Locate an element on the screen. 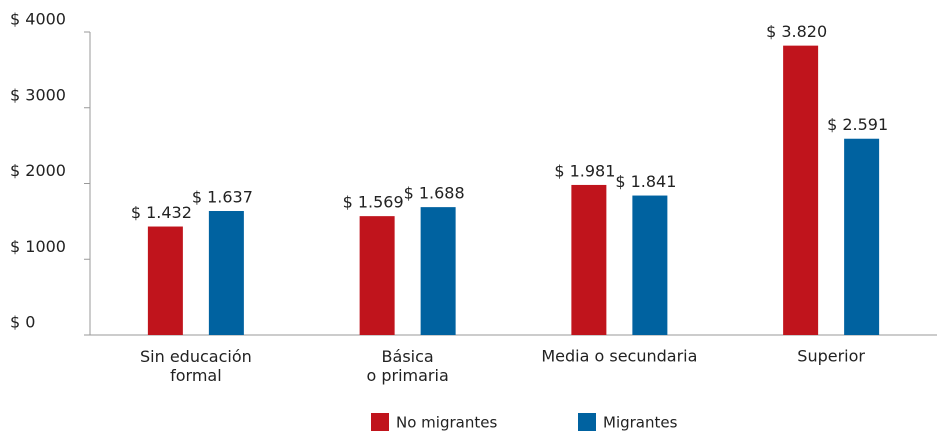 The width and height of the screenshot is (937, 448). value-label: $ 3.820 is located at coordinates (796, 31).